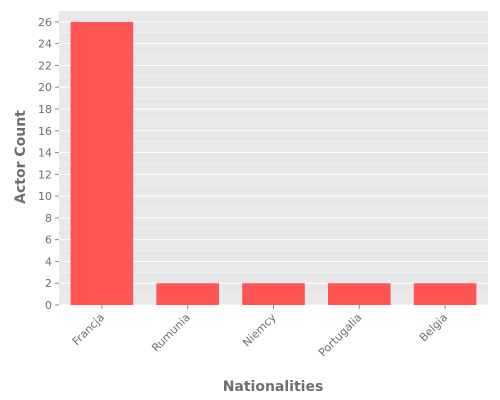 This screenshot has height=400, width=500. I want to click on y-tick-label: 8, so click(48, 218).